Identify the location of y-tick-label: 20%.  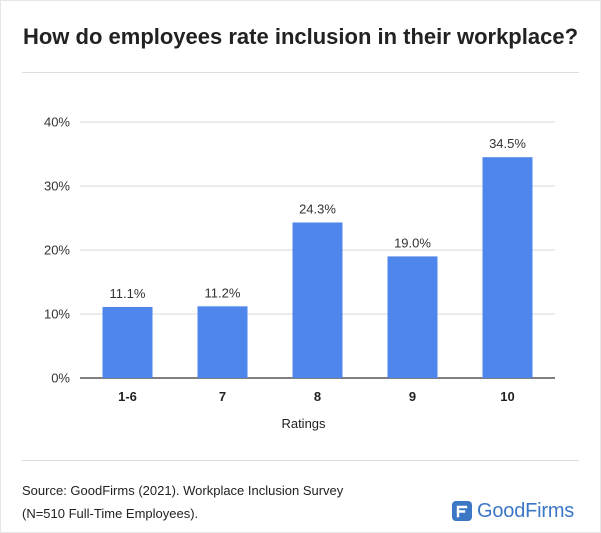
(57, 250).